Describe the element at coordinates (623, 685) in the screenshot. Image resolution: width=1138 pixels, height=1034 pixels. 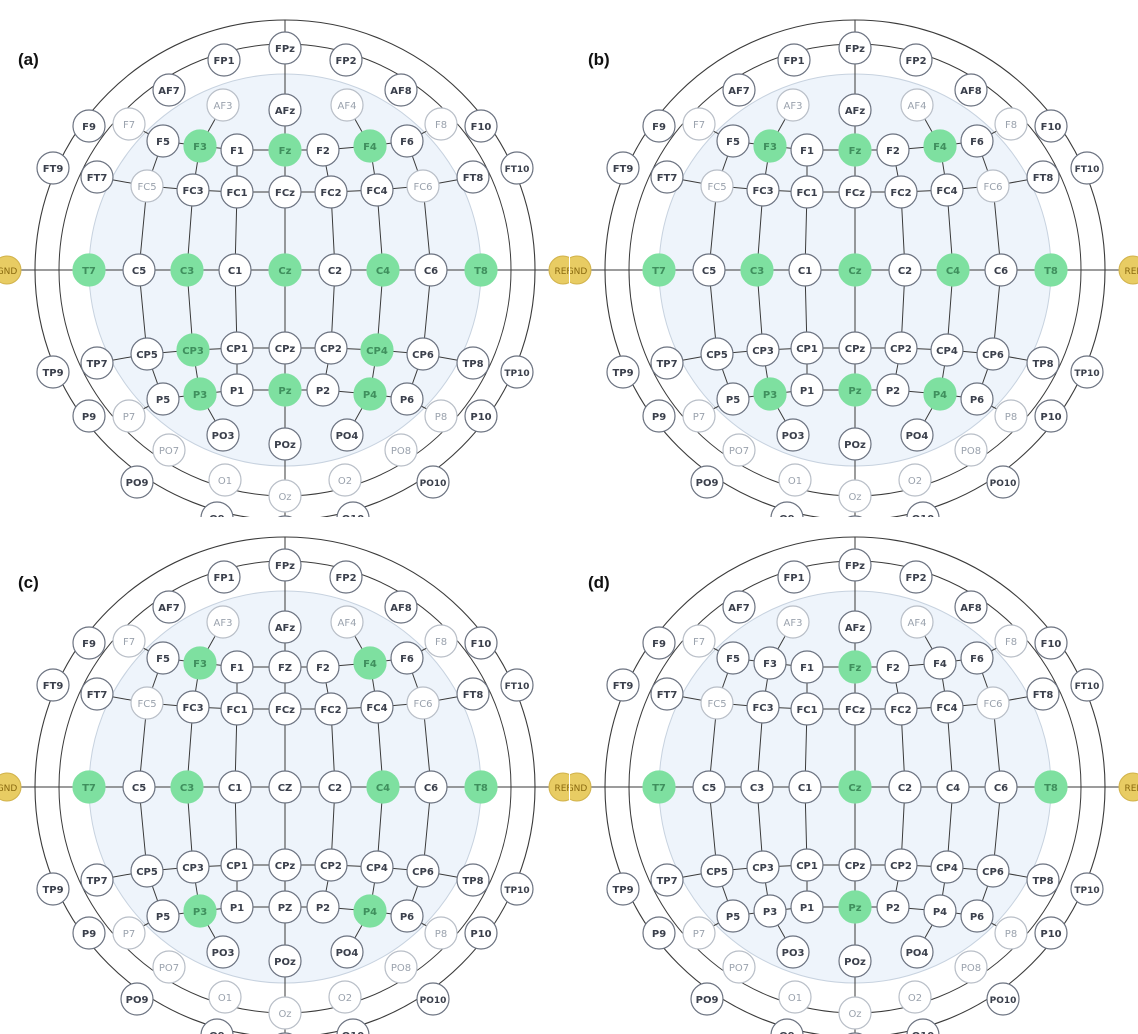
I see `electrode-ft9` at that location.